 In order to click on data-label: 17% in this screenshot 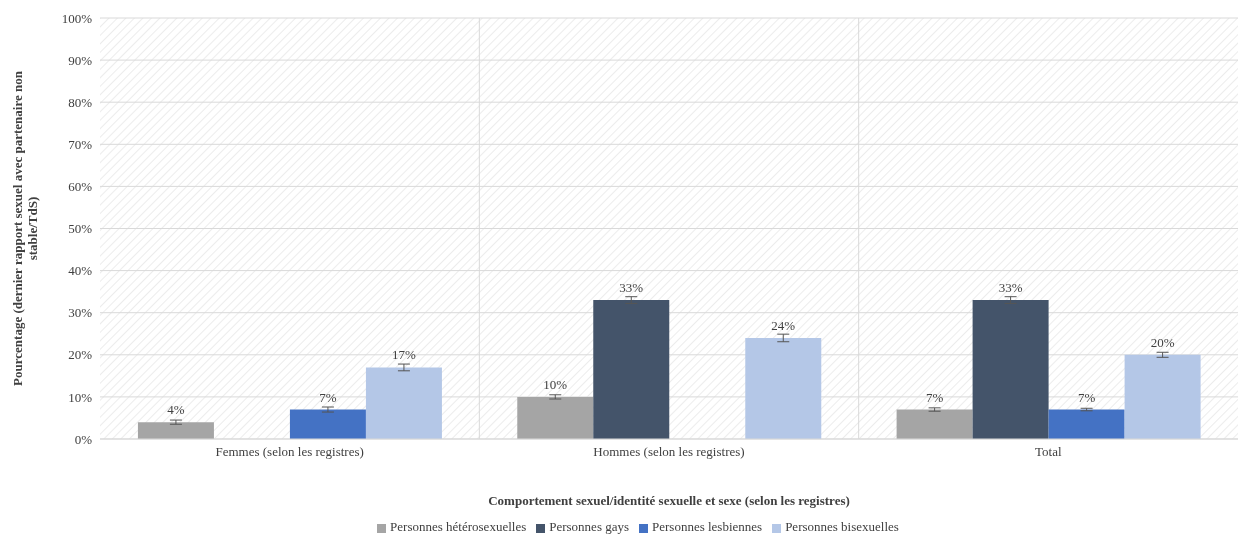, I will do `click(404, 355)`.